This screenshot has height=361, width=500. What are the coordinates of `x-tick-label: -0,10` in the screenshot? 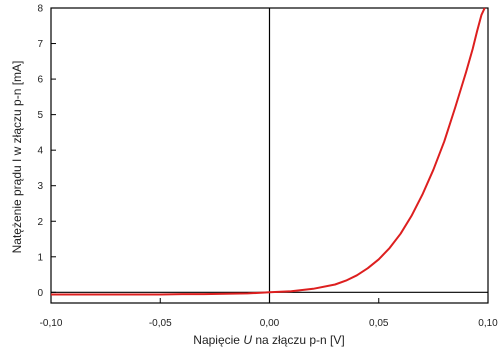 It's located at (51, 323).